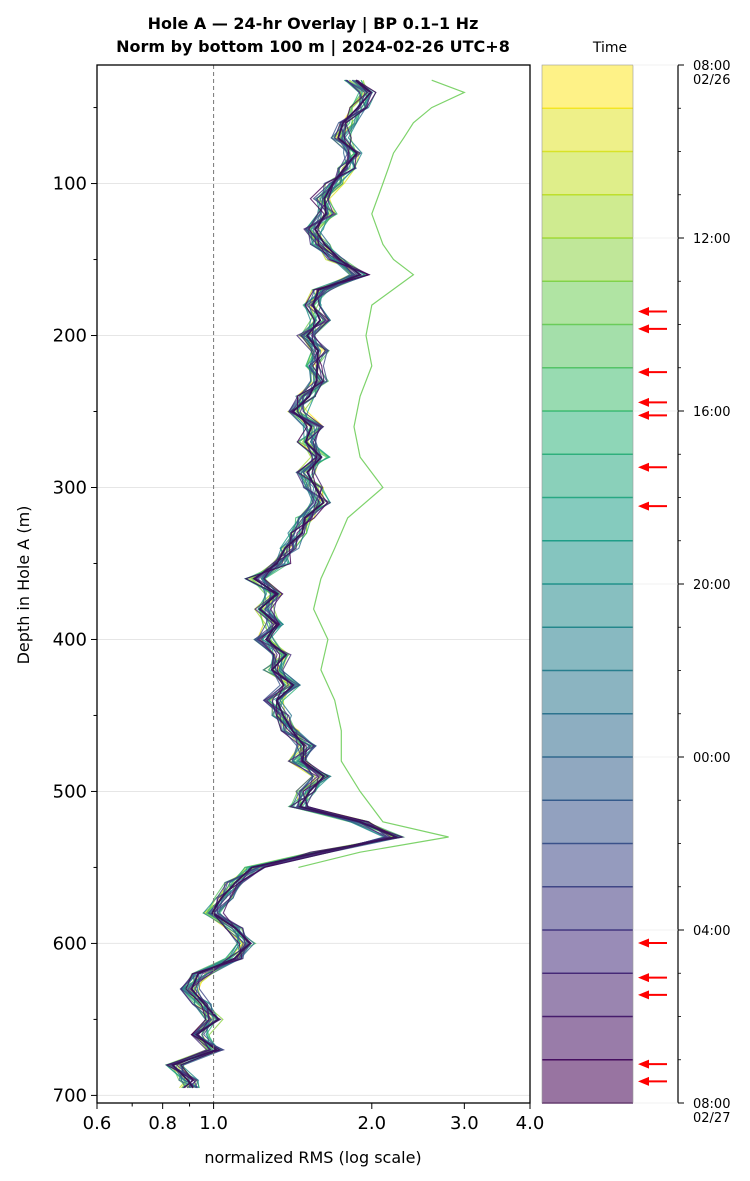 The width and height of the screenshot is (750, 1181). What do you see at coordinates (711, 585) in the screenshot?
I see `time-tick-label: 20:00` at bounding box center [711, 585].